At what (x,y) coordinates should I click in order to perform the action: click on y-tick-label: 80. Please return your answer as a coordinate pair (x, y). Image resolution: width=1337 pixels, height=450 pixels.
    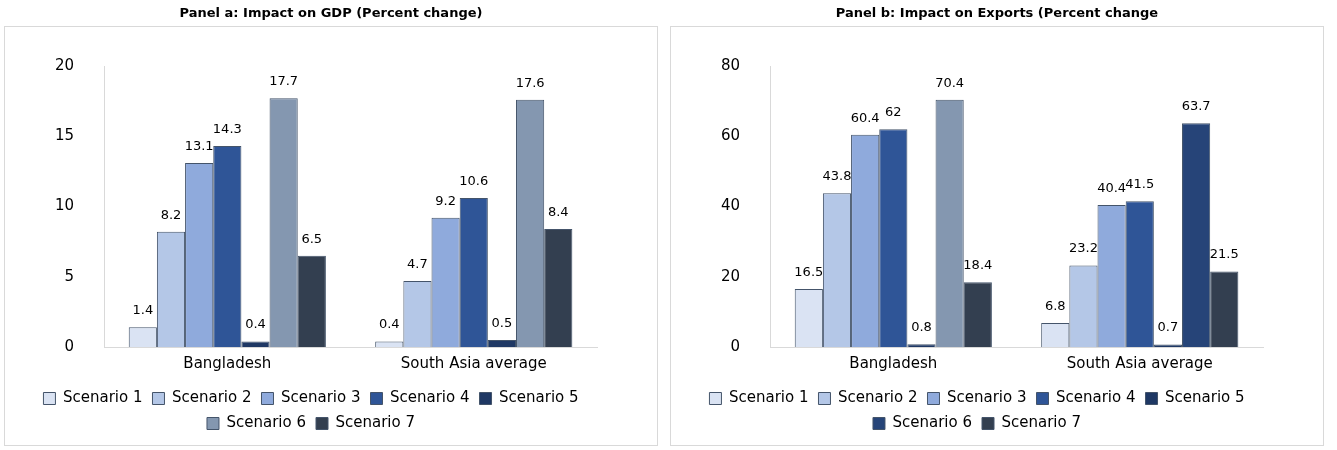
    Looking at the image, I should click on (730, 64).